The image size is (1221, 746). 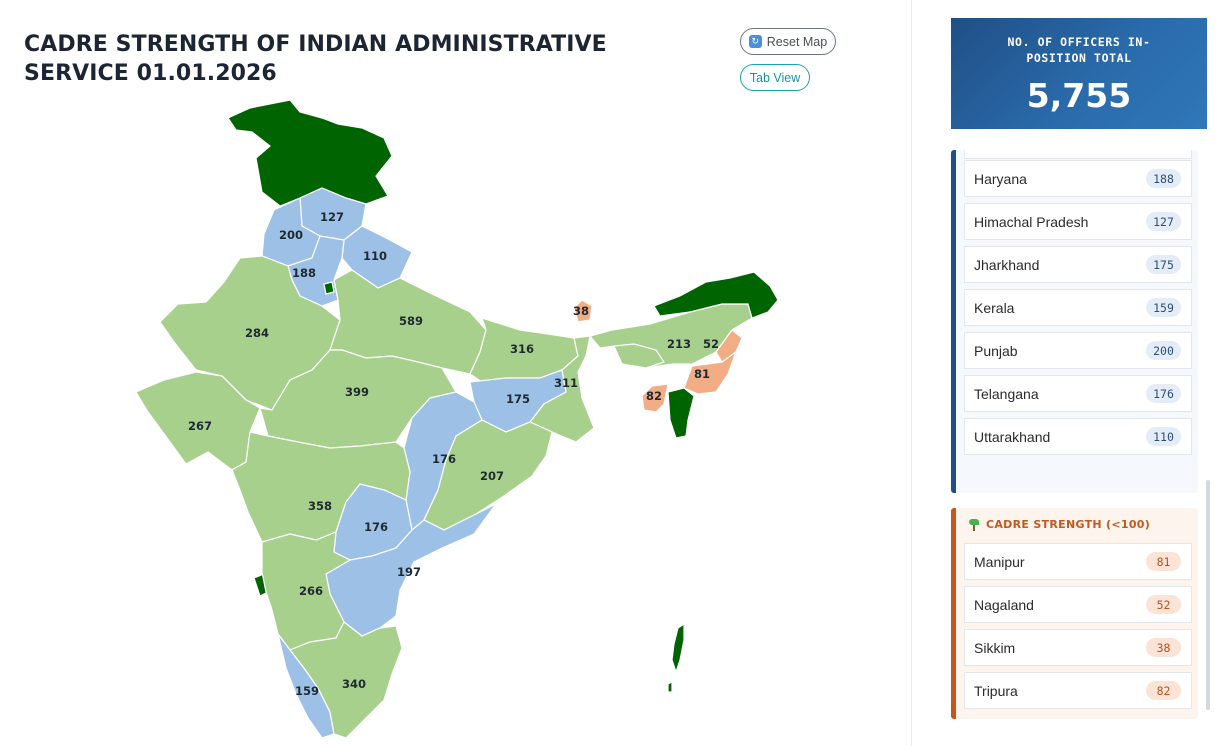 What do you see at coordinates (996, 350) in the screenshot?
I see `list-item-label: Punjab` at bounding box center [996, 350].